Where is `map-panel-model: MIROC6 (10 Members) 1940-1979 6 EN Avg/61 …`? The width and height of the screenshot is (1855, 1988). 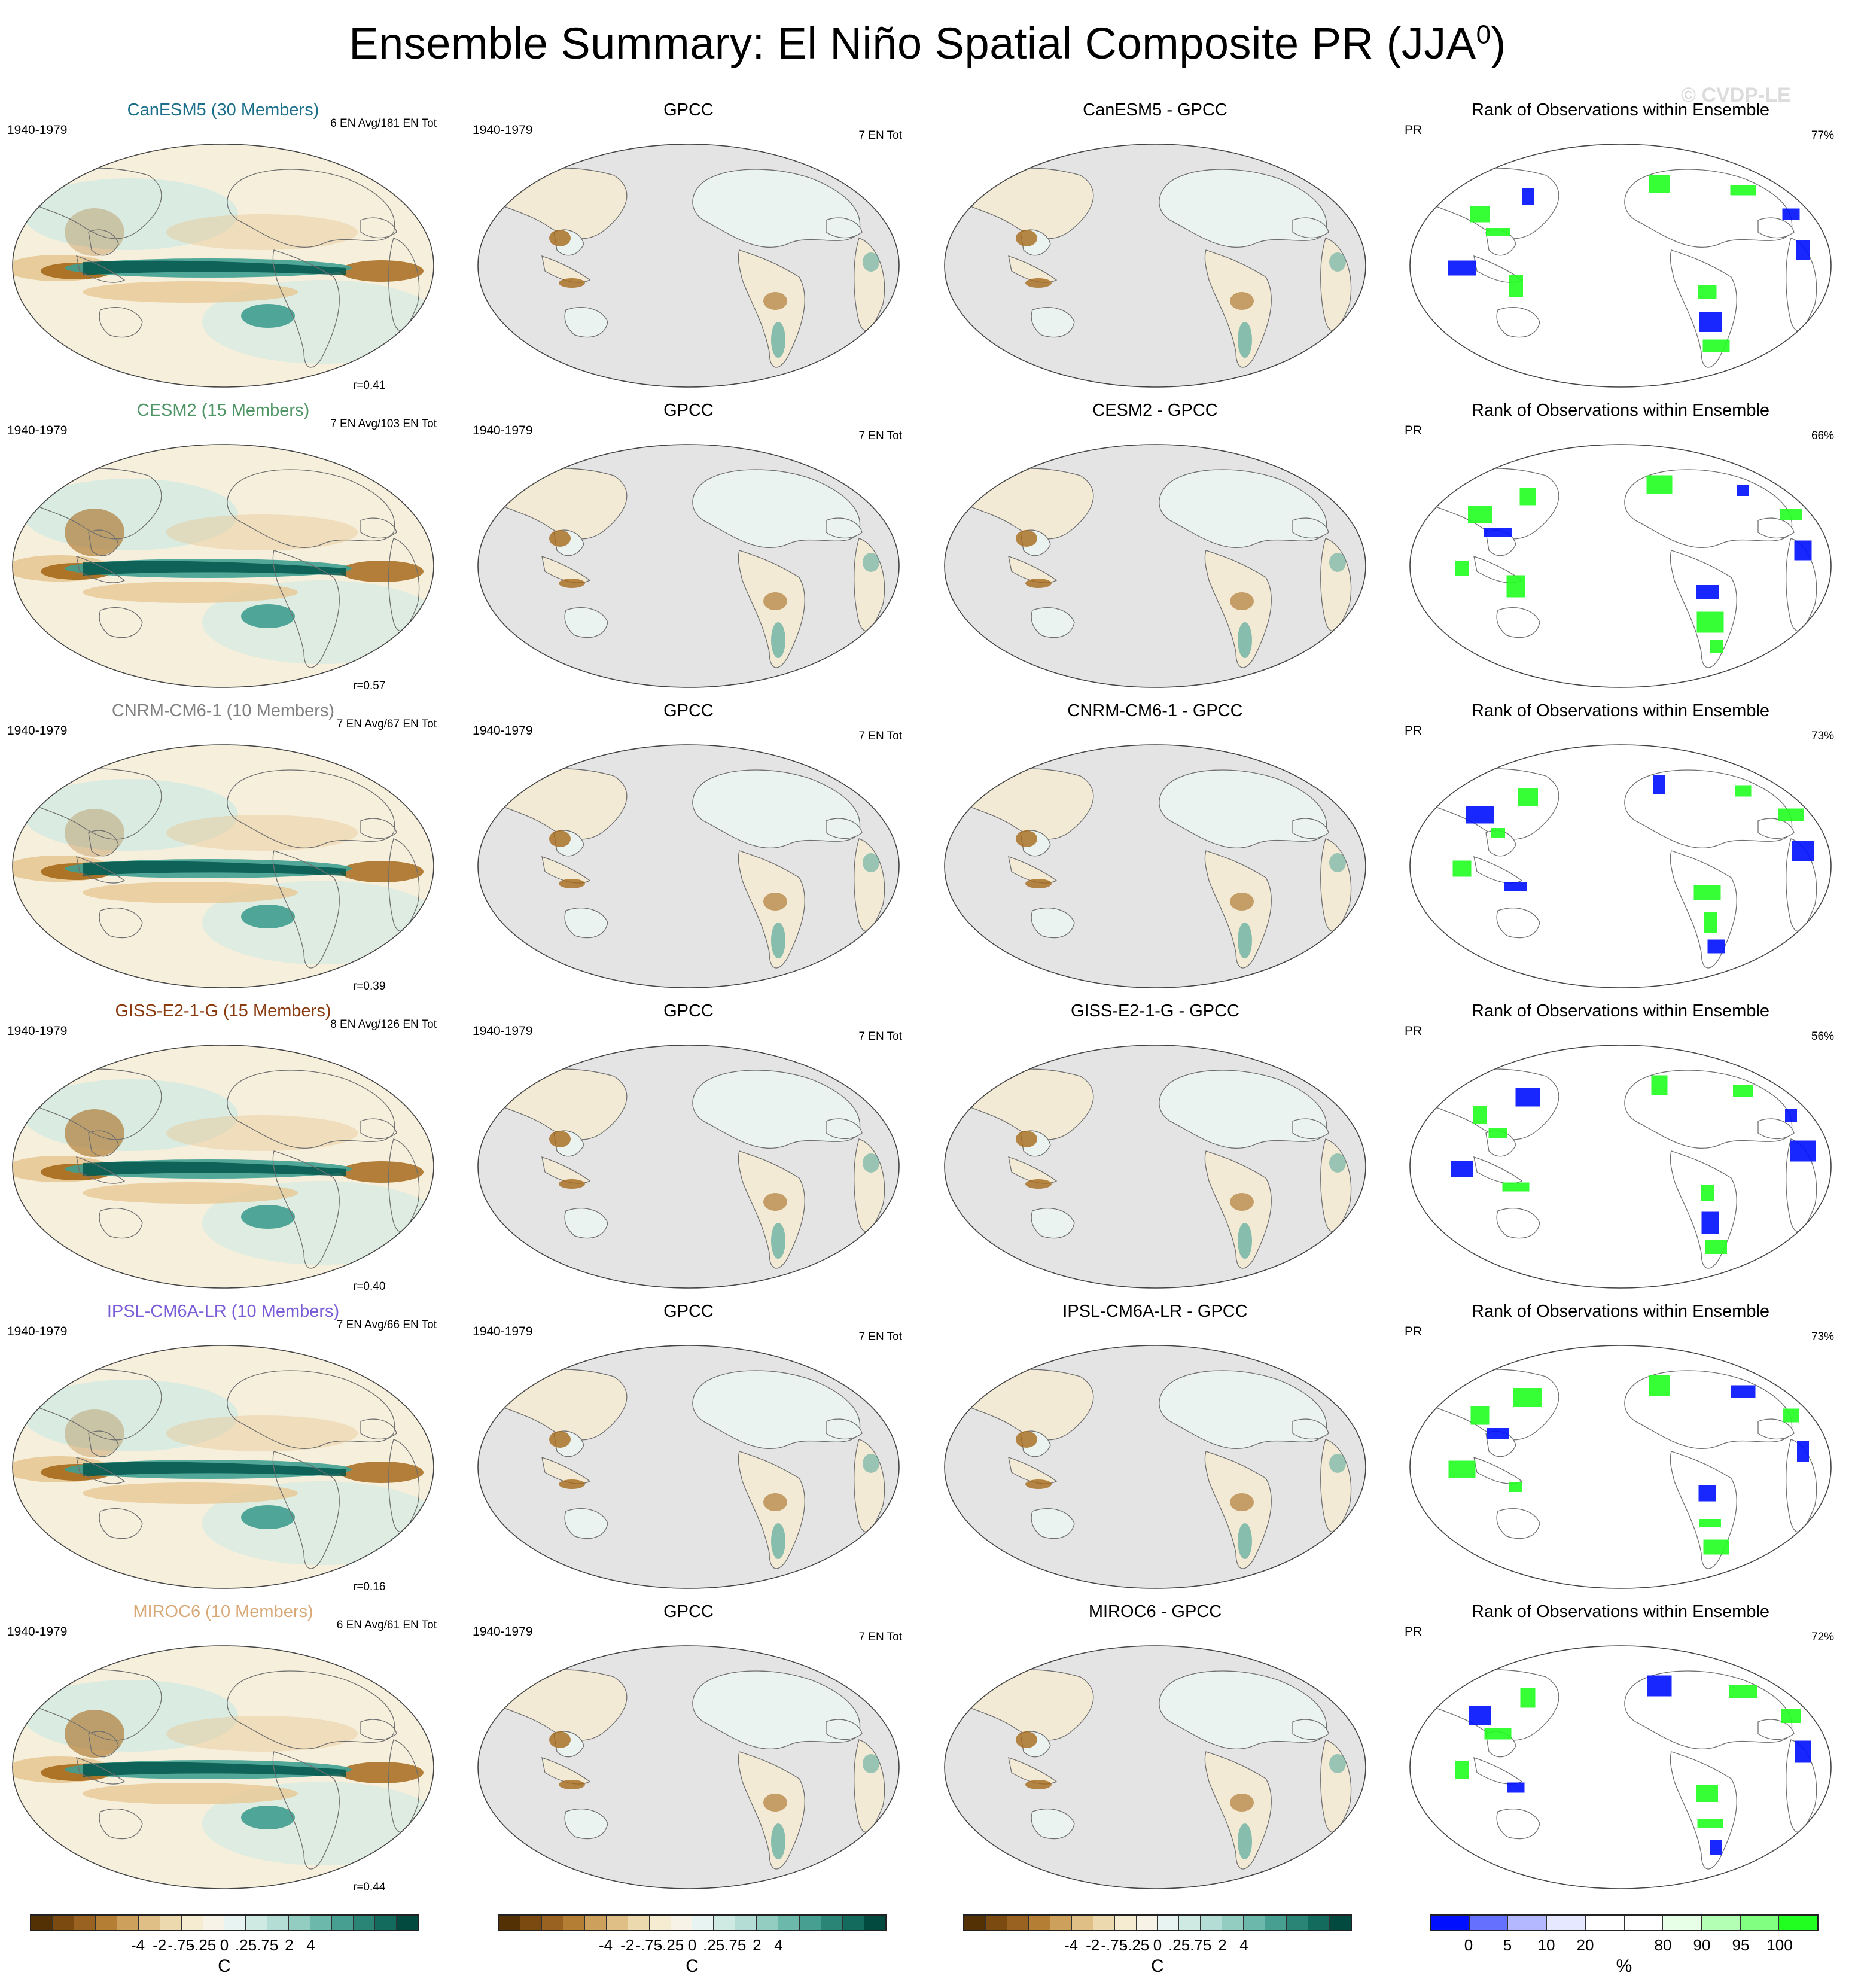 map-panel-model: MIROC6 (10 Members) 1940-1979 6 EN Avg/61 … is located at coordinates (223, 1751).